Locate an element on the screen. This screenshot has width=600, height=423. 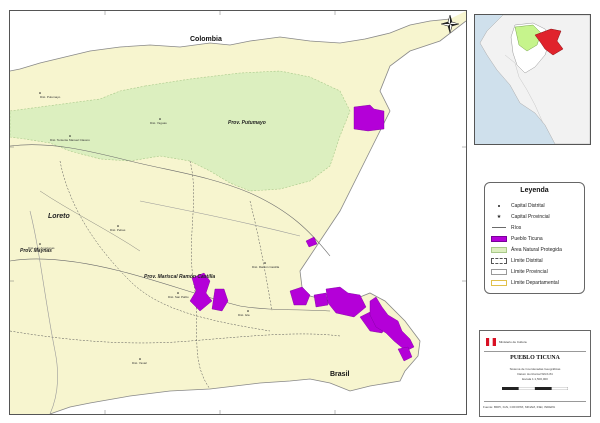
grey-box-icon is located at coordinates (499, 271).